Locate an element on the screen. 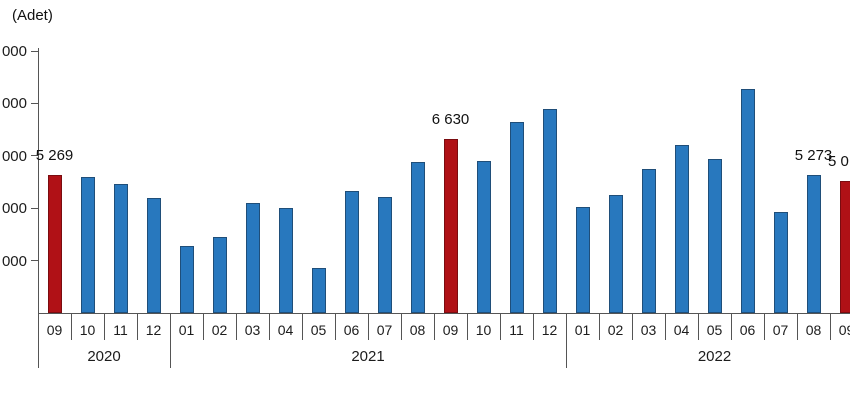 This screenshot has height=400, width=850. year-label-2022: 2022 is located at coordinates (714, 356).